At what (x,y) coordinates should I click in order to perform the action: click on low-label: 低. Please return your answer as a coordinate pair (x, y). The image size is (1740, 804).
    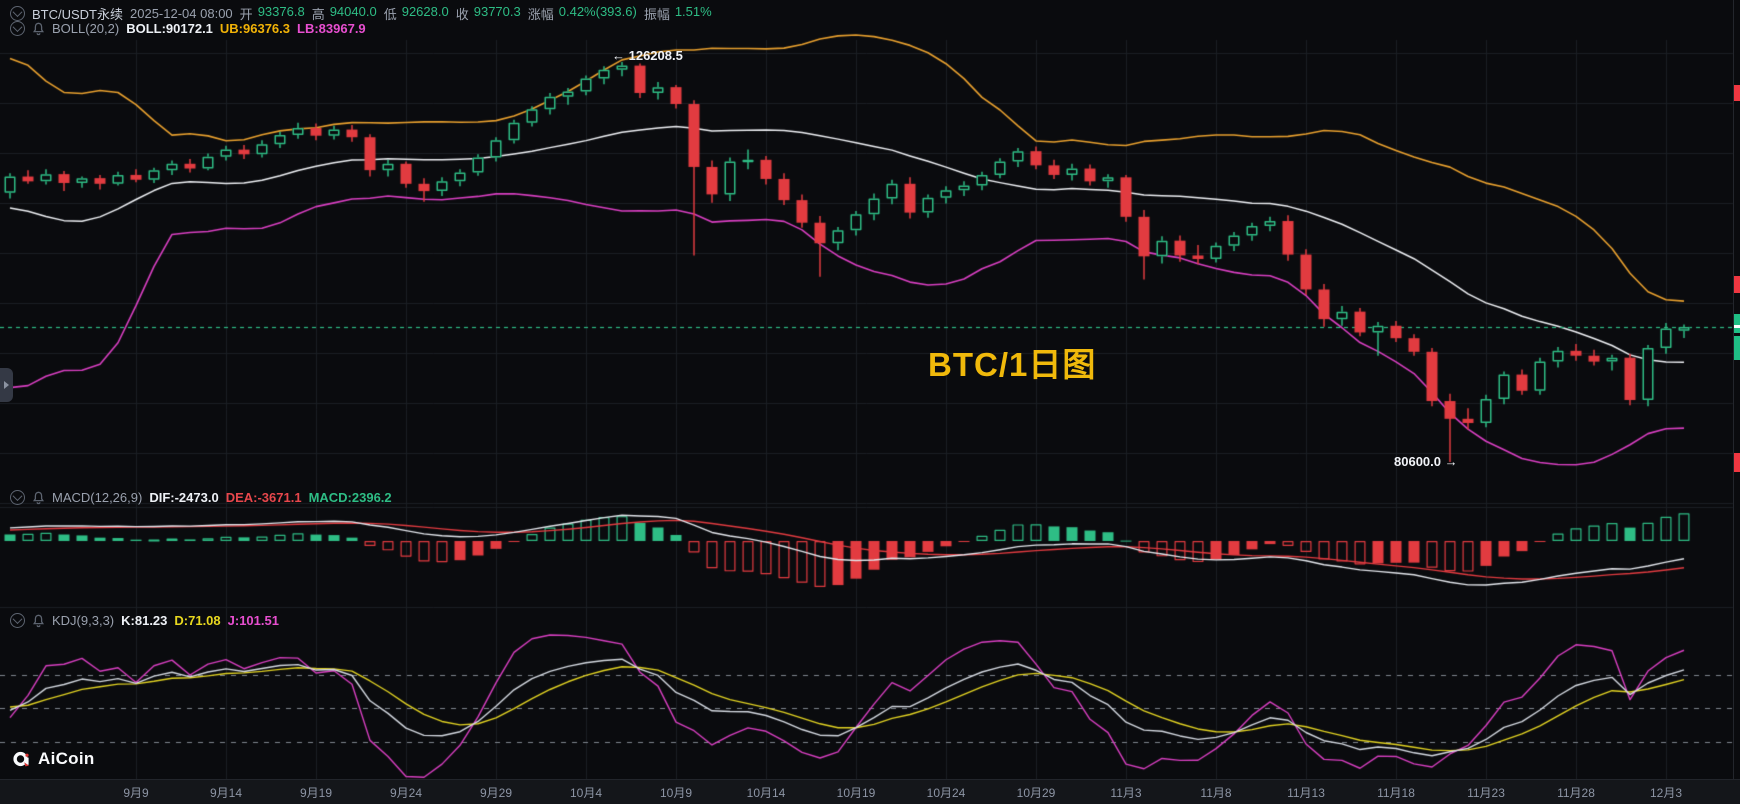
    Looking at the image, I should click on (390, 14).